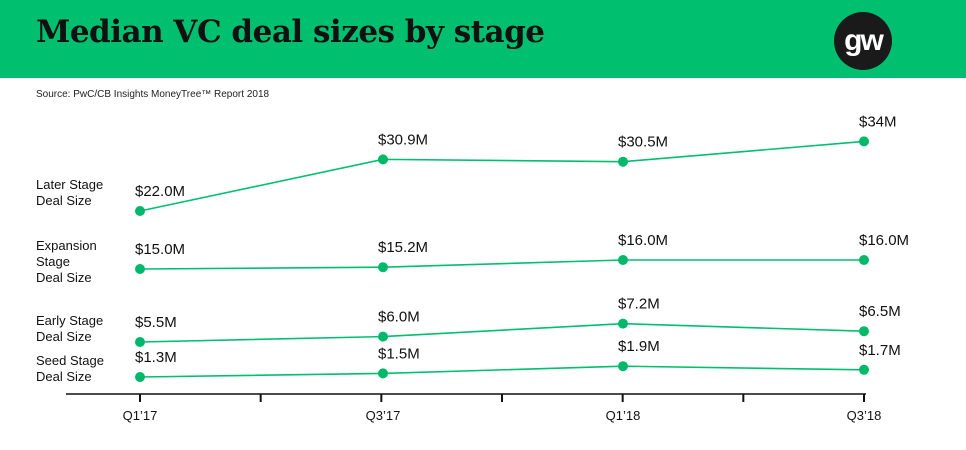 The height and width of the screenshot is (450, 966). What do you see at coordinates (864, 415) in the screenshot?
I see `x-tick-label: Q3’18` at bounding box center [864, 415].